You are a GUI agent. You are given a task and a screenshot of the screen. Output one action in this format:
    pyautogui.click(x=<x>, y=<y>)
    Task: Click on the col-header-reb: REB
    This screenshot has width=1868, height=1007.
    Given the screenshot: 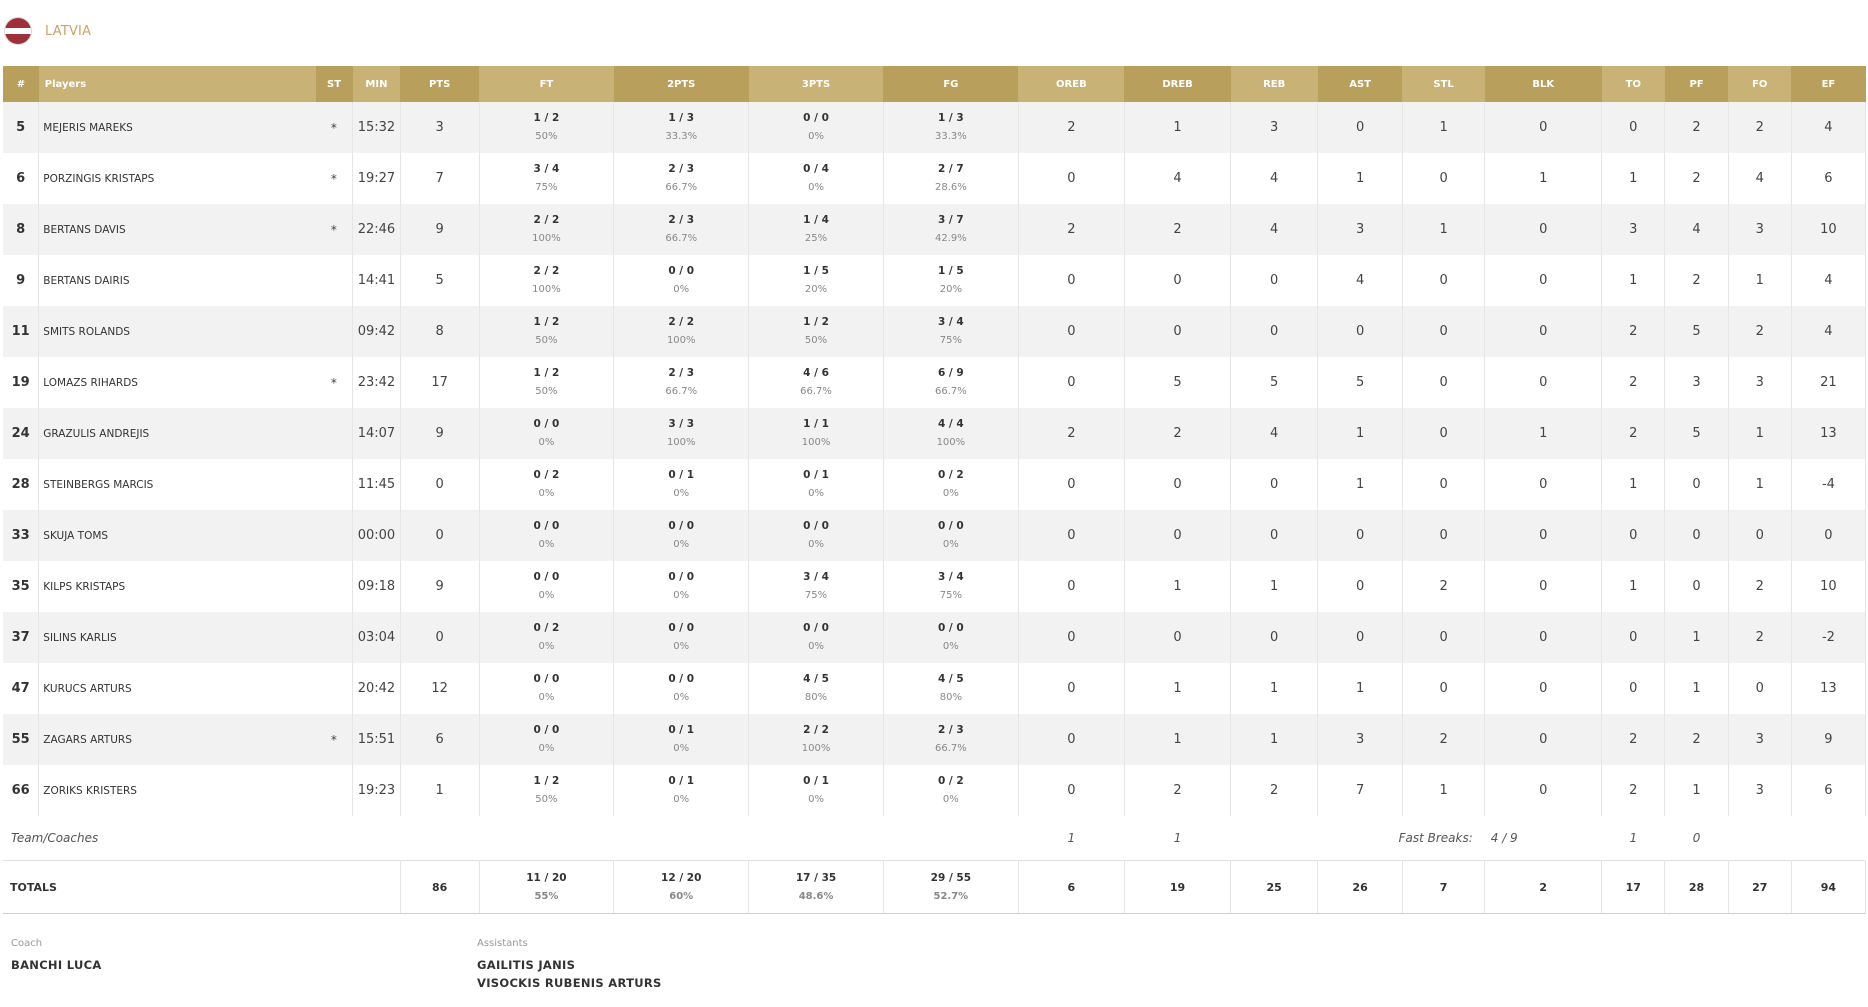 What is the action you would take?
    pyautogui.click(x=1274, y=84)
    